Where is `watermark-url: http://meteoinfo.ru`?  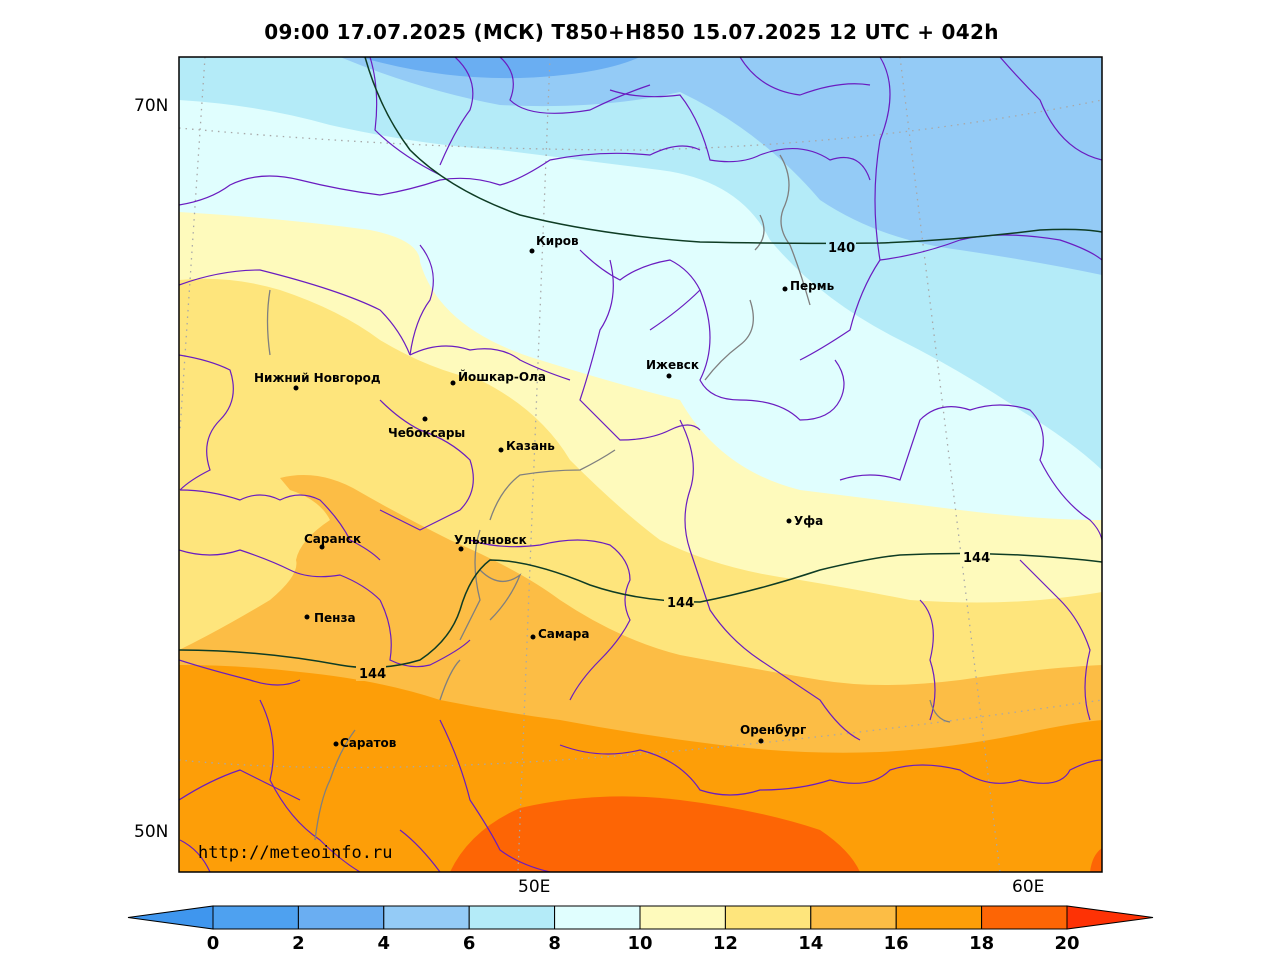
watermark-url: http://meteoinfo.ru is located at coordinates (295, 853).